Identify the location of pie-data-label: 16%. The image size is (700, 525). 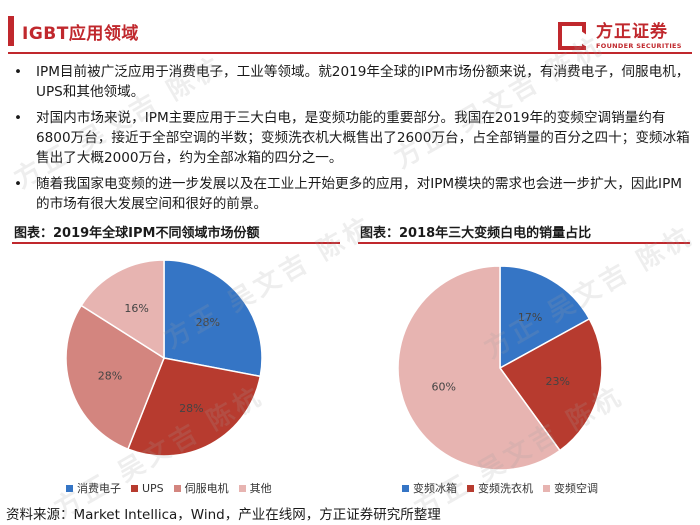
(136, 308).